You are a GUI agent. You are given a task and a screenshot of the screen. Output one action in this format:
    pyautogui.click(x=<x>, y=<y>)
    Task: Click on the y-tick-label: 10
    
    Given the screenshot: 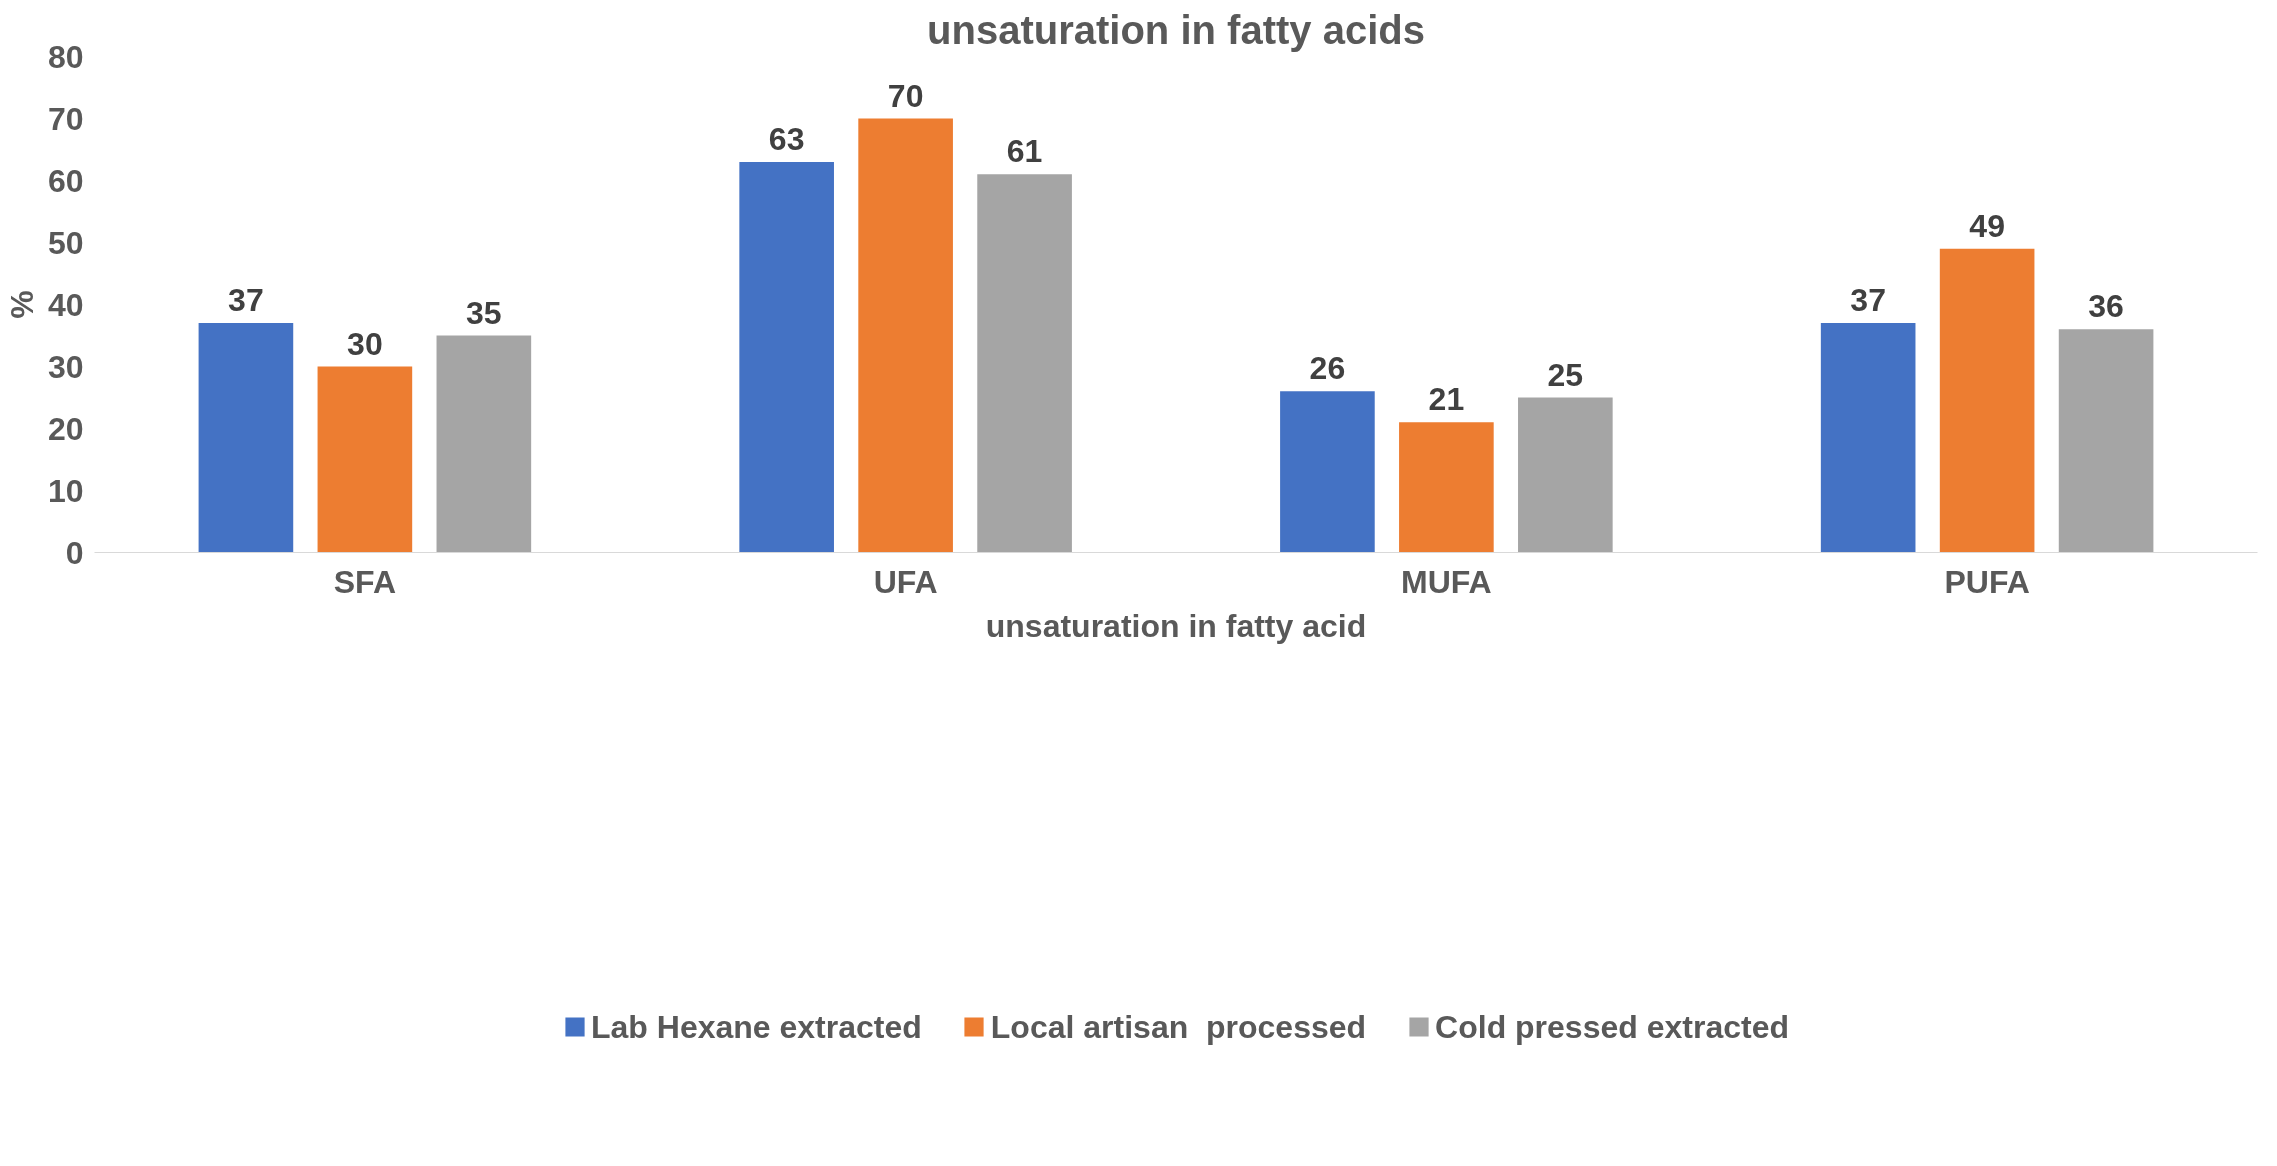 What is the action you would take?
    pyautogui.click(x=65, y=490)
    